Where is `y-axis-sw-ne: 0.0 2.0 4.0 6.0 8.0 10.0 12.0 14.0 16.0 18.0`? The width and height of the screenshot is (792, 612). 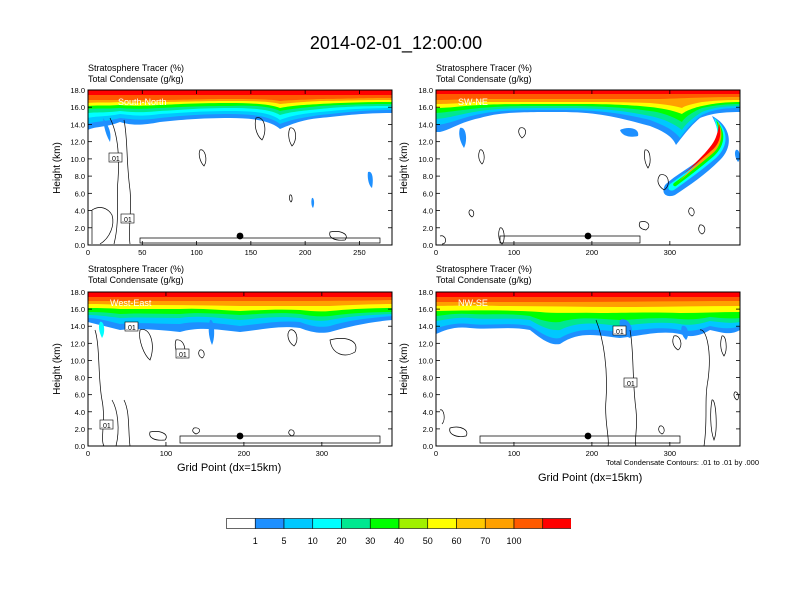
y-axis-sw-ne: 0.0 2.0 4.0 6.0 8.0 10.0 12.0 14.0 16.0 18.0 is located at coordinates (579, 168).